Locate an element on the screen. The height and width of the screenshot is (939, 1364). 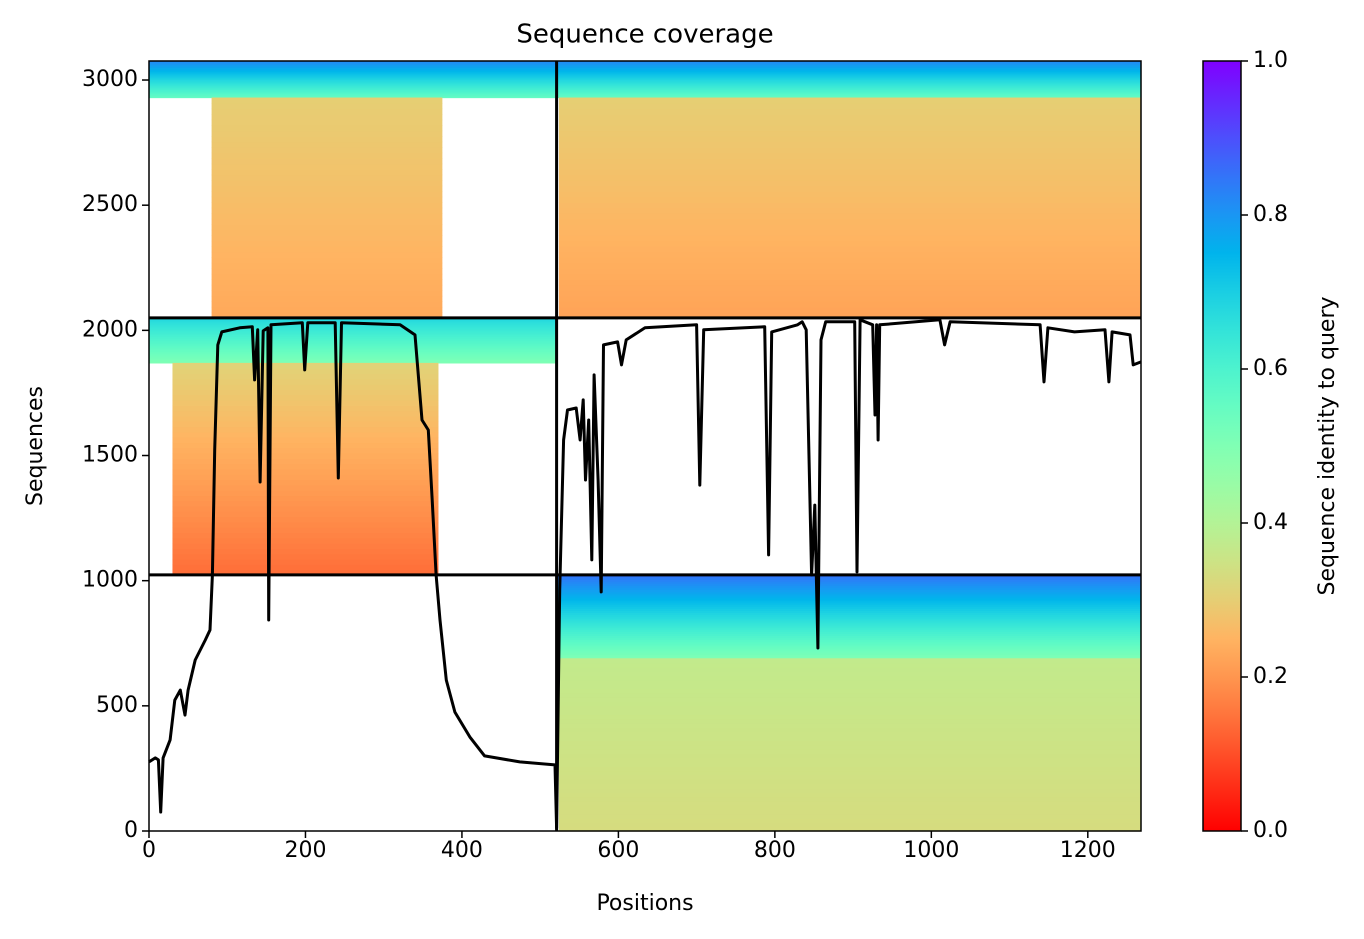
y-tick-label: 0 is located at coordinates (131, 830).